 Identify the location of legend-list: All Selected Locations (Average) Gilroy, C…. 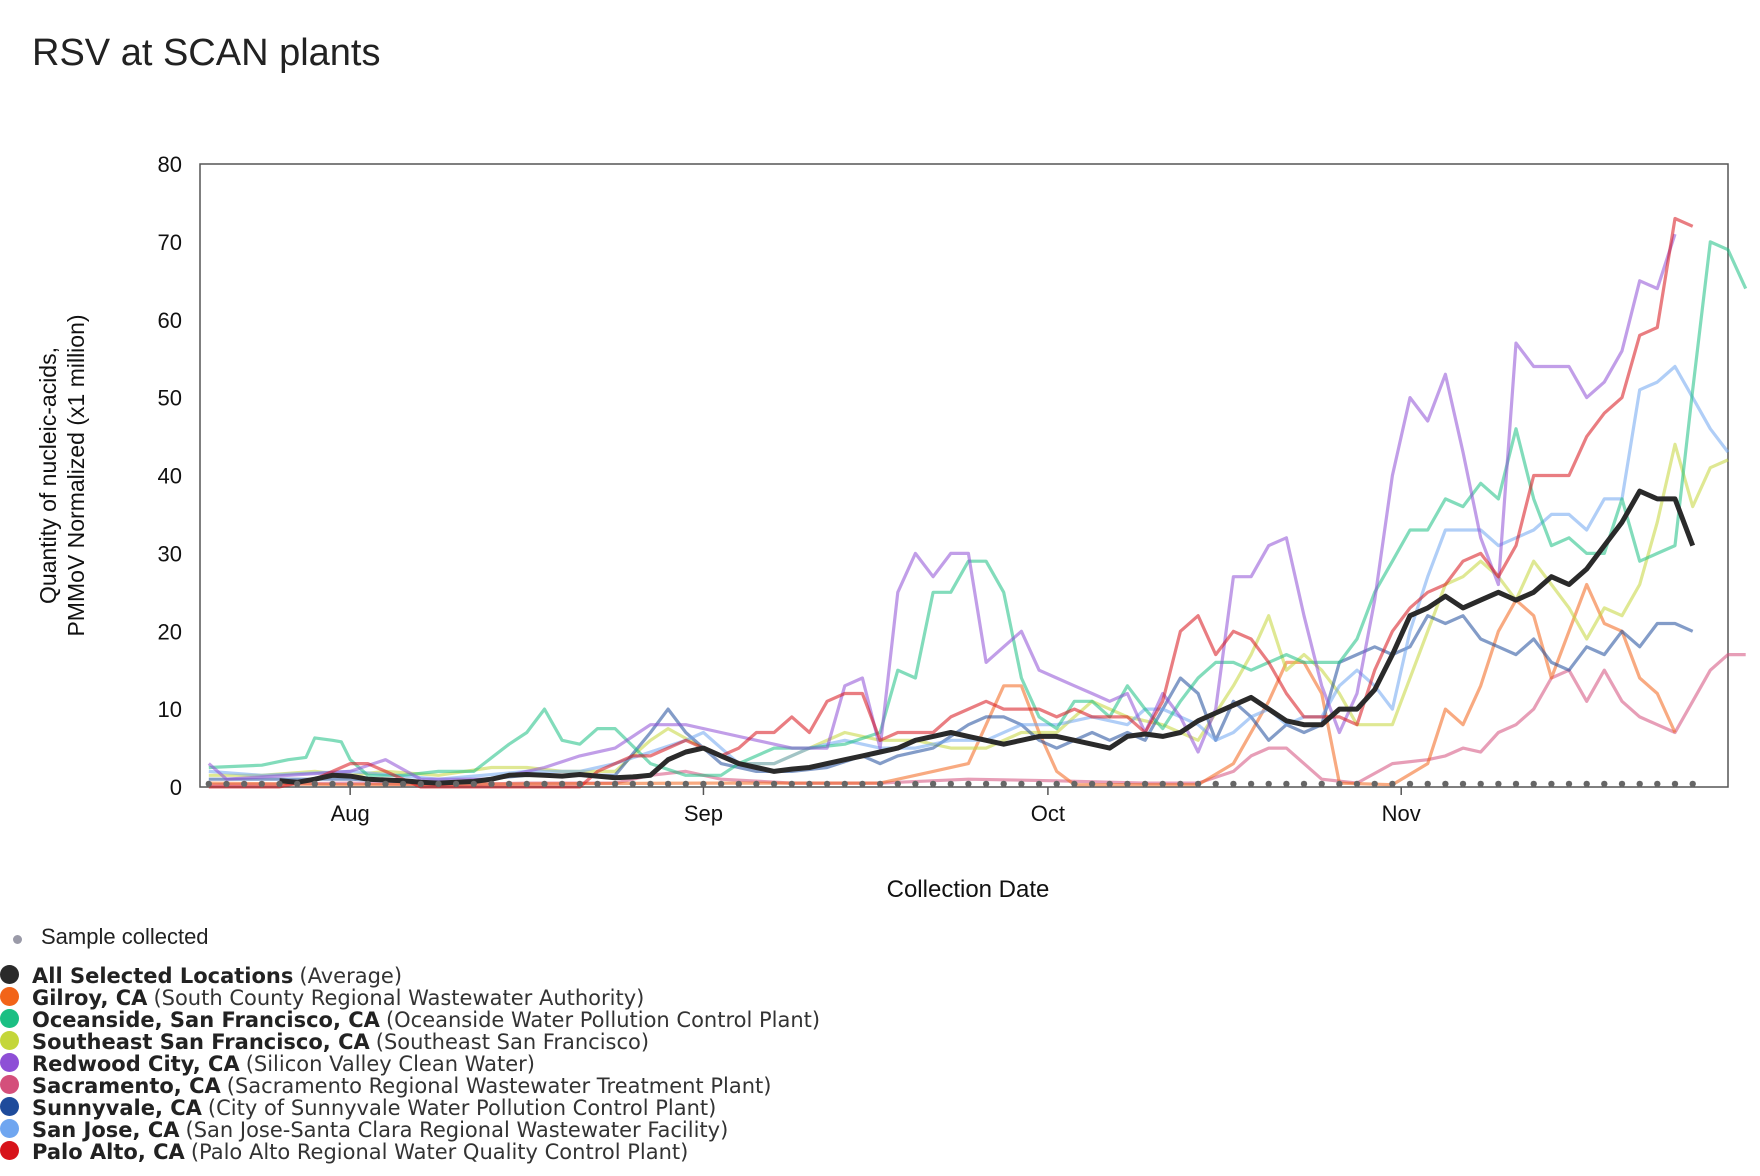
(550, 1062).